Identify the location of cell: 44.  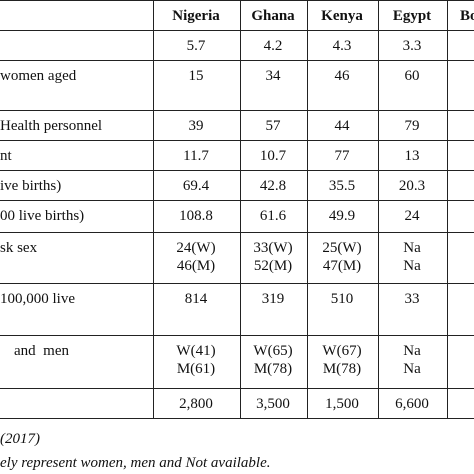
(343, 126).